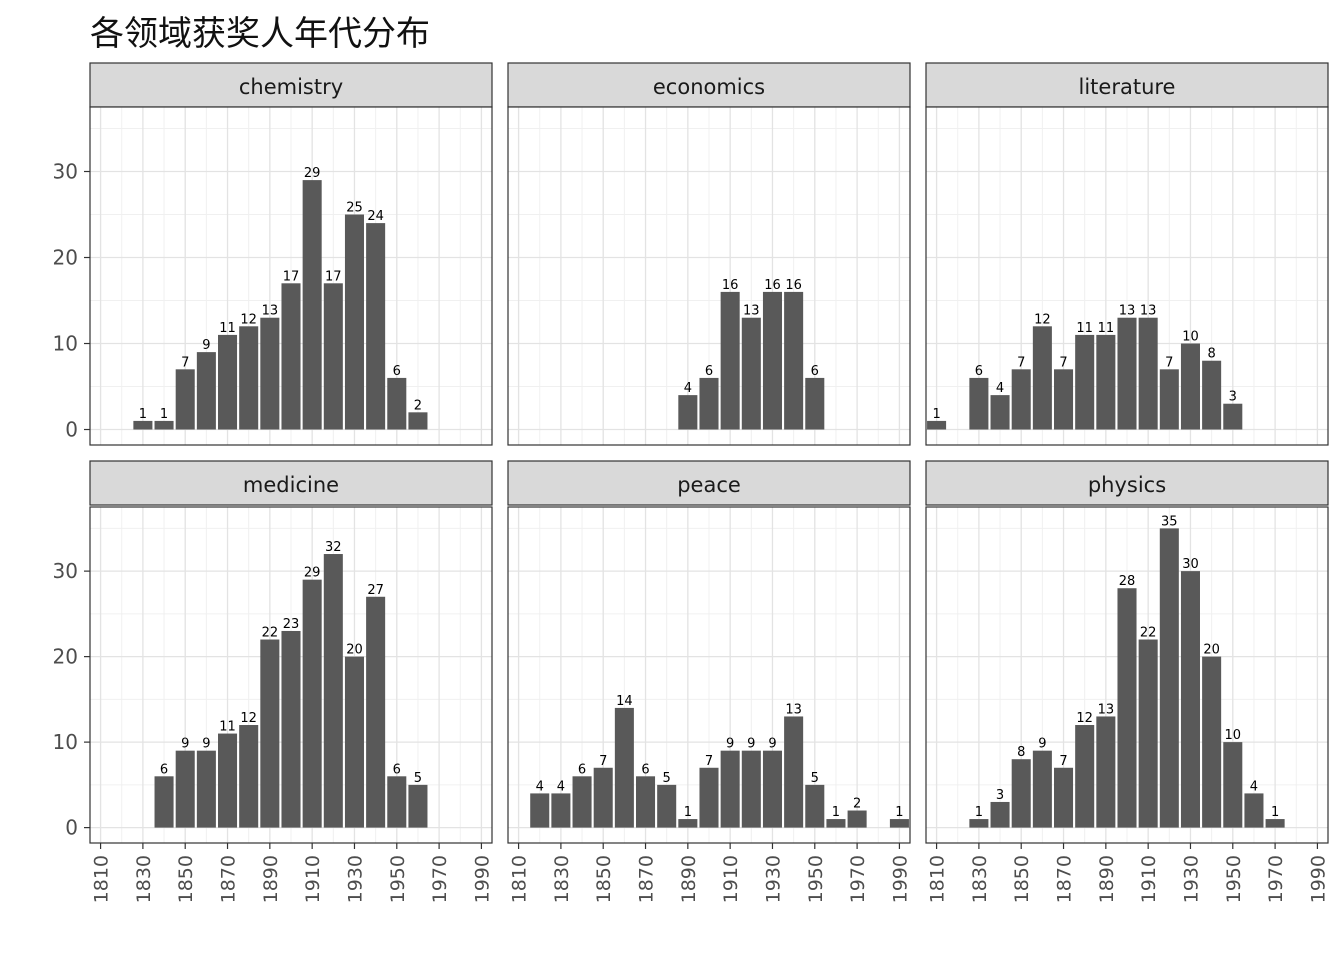 The image size is (1344, 960). I want to click on bar-label-medicine-1960: 5, so click(418, 778).